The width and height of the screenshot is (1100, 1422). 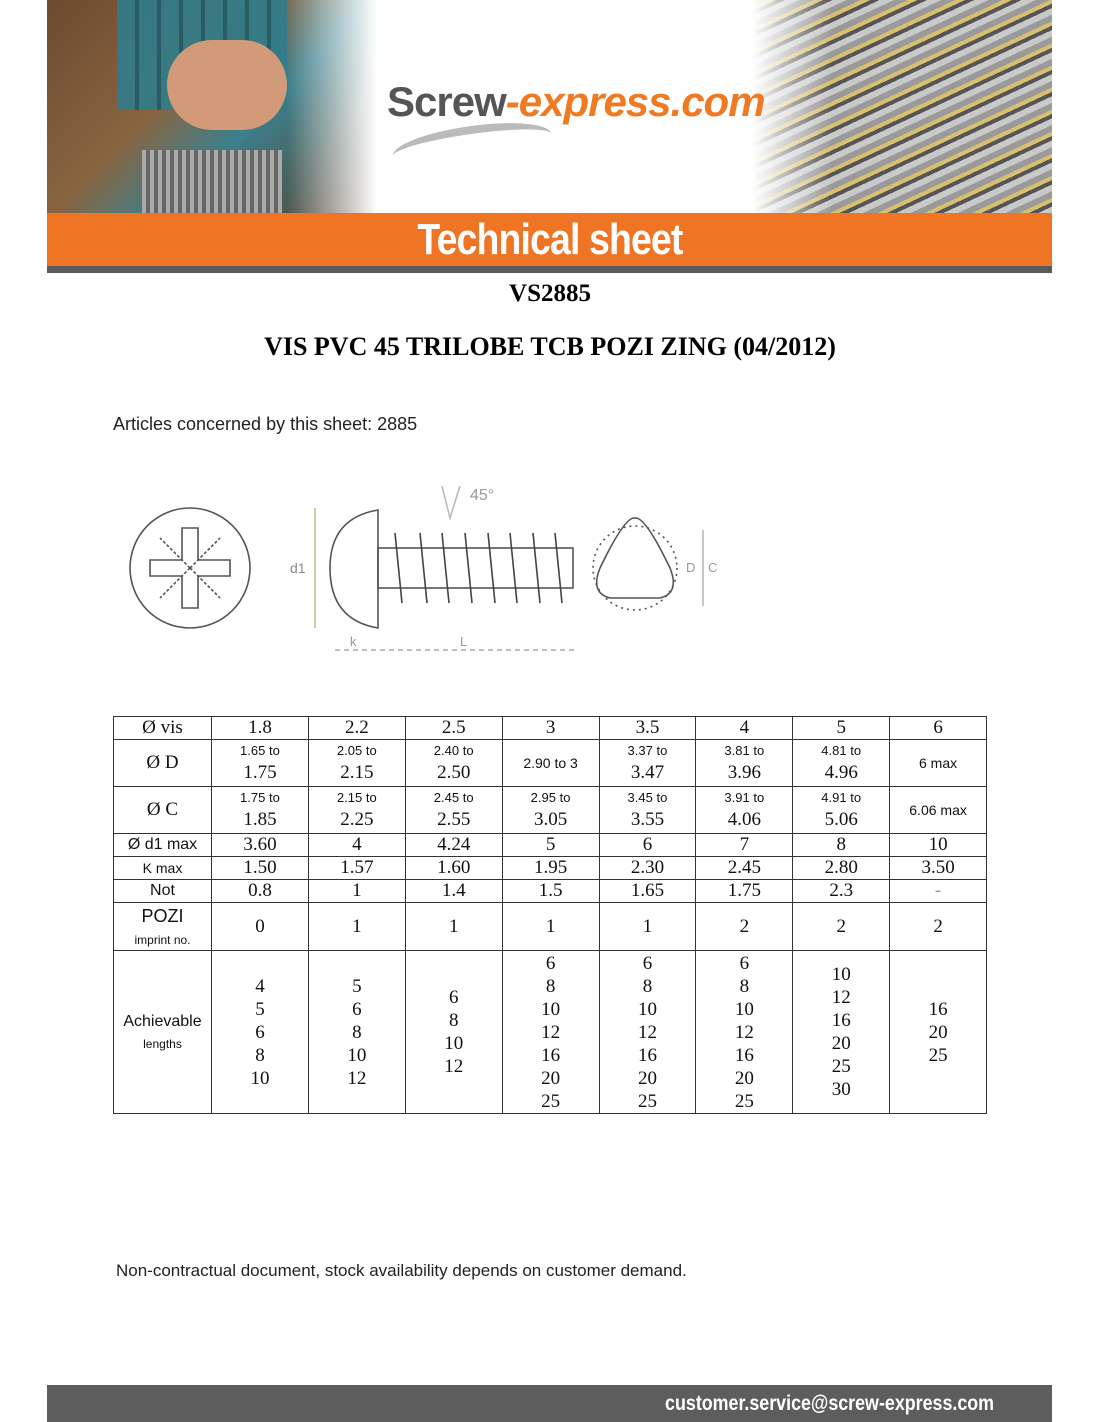 I want to click on table-cell: 5 6 8 10 12, so click(x=356, y=1032).